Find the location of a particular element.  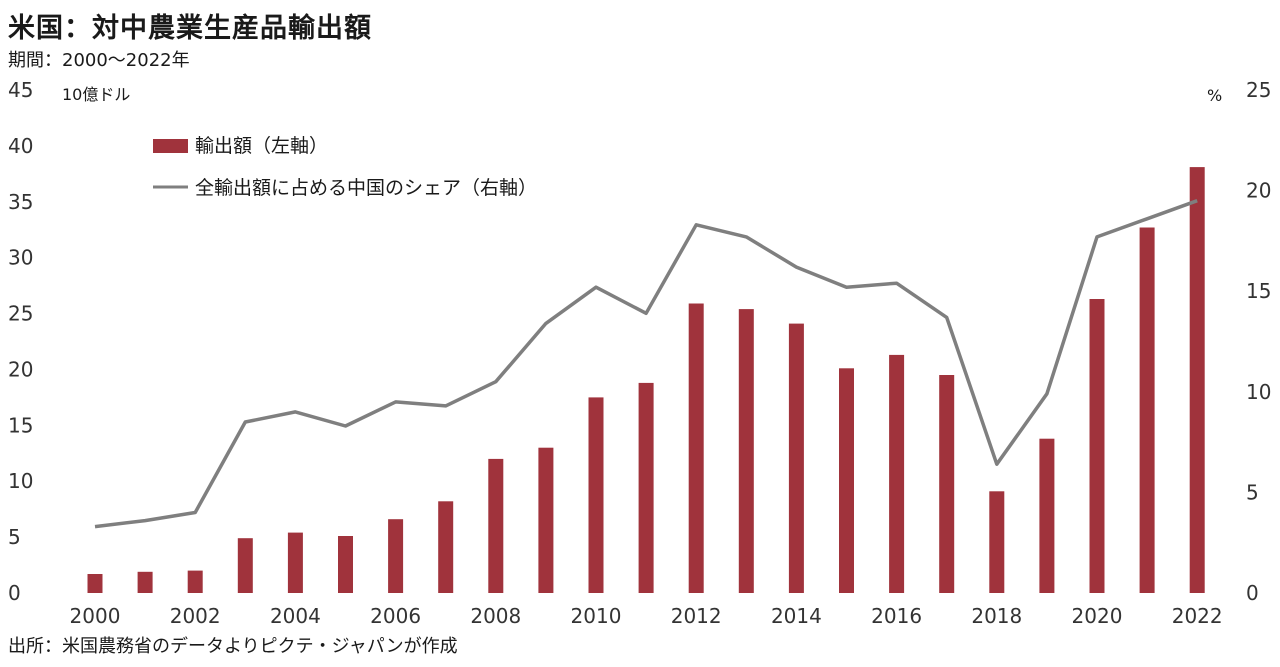

left-axis-unit: 10億ドル is located at coordinates (96, 94).